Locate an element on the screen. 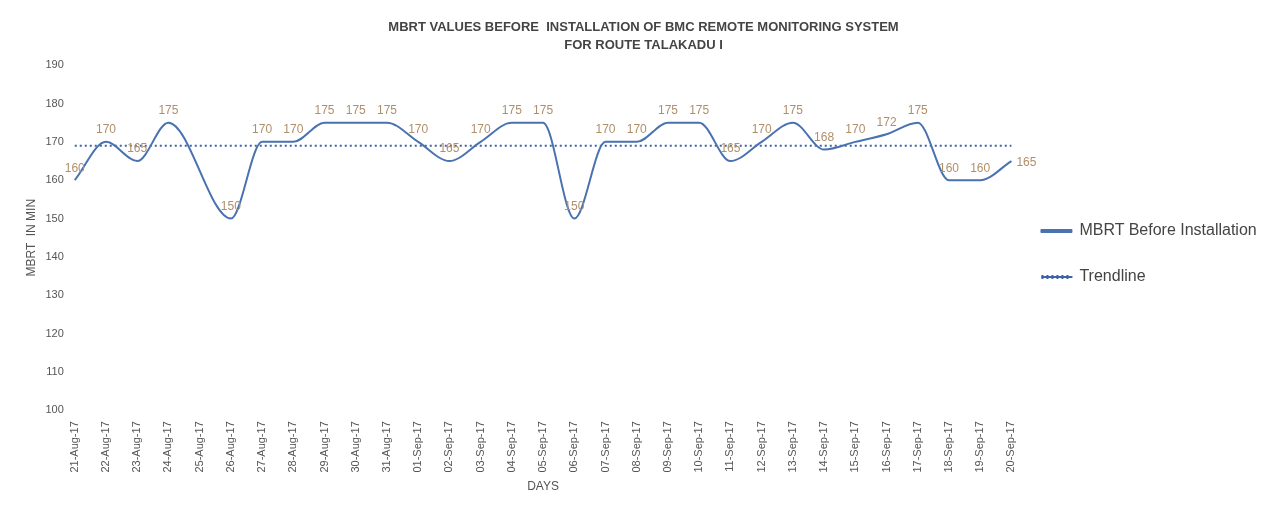 This screenshot has height=508, width=1287. y-tick-label: 100 is located at coordinates (54, 409).